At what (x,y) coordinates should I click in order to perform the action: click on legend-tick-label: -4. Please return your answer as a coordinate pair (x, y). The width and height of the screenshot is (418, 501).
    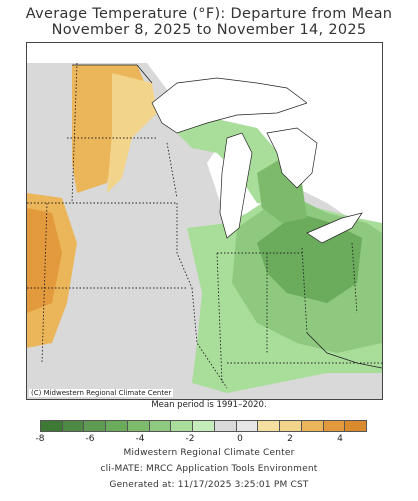
    Looking at the image, I should click on (140, 439).